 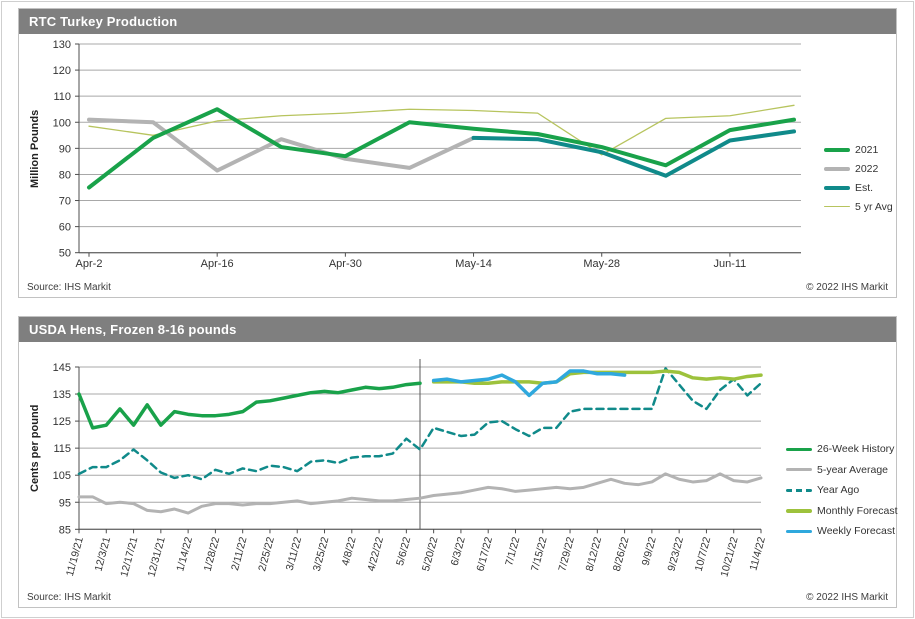 I want to click on x-tick-label: 6/3/22, so click(x=458, y=551).